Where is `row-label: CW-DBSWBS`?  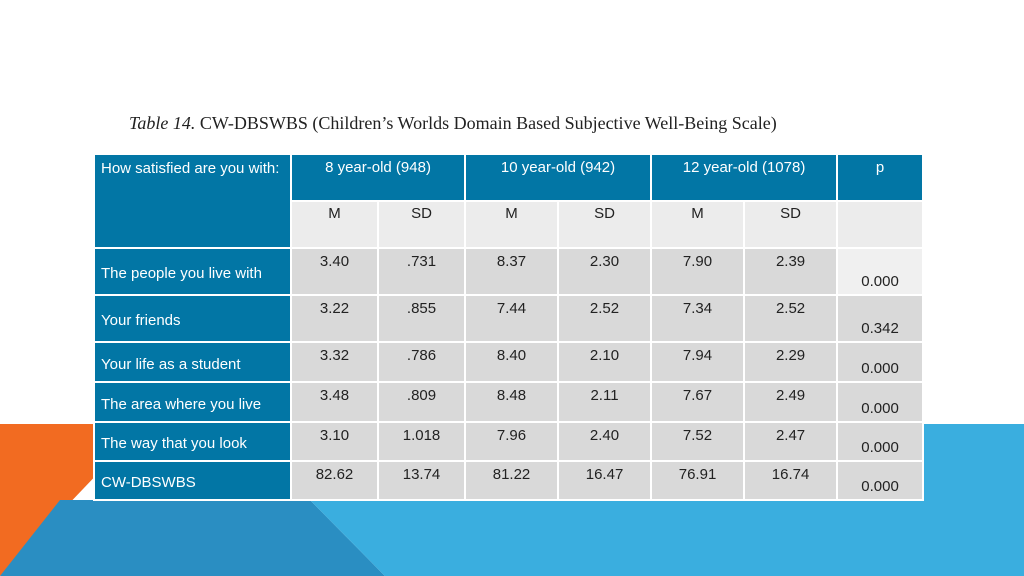 row-label: CW-DBSWBS is located at coordinates (192, 480).